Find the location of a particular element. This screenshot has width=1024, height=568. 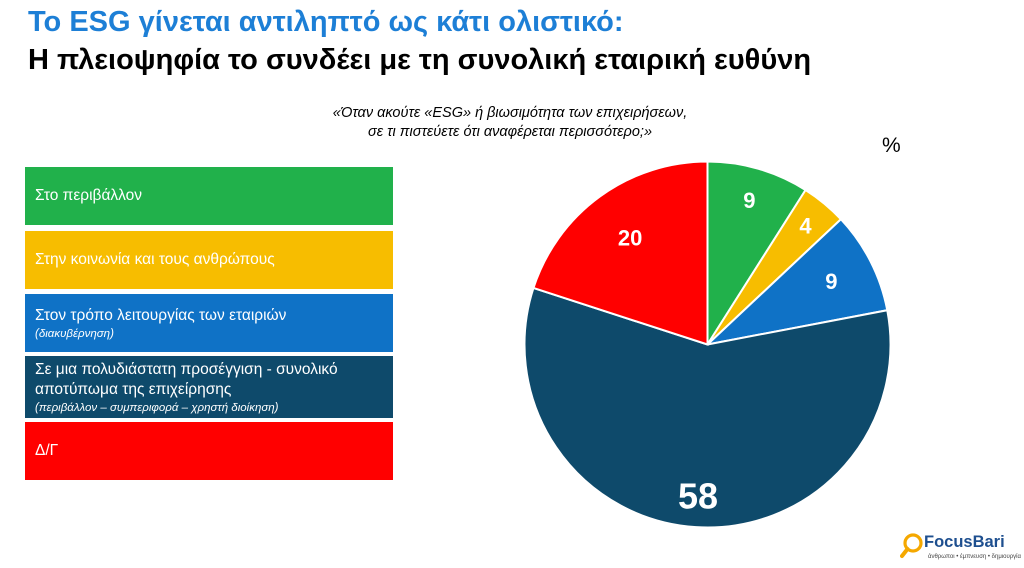

logo-wordmark: FocusBari is located at coordinates (964, 542).